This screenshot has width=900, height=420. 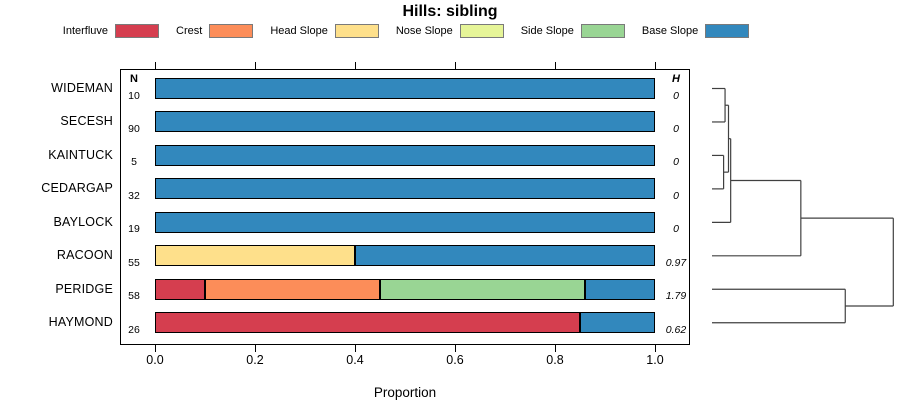 I want to click on legend-item-label: Crest, so click(x=189, y=31).